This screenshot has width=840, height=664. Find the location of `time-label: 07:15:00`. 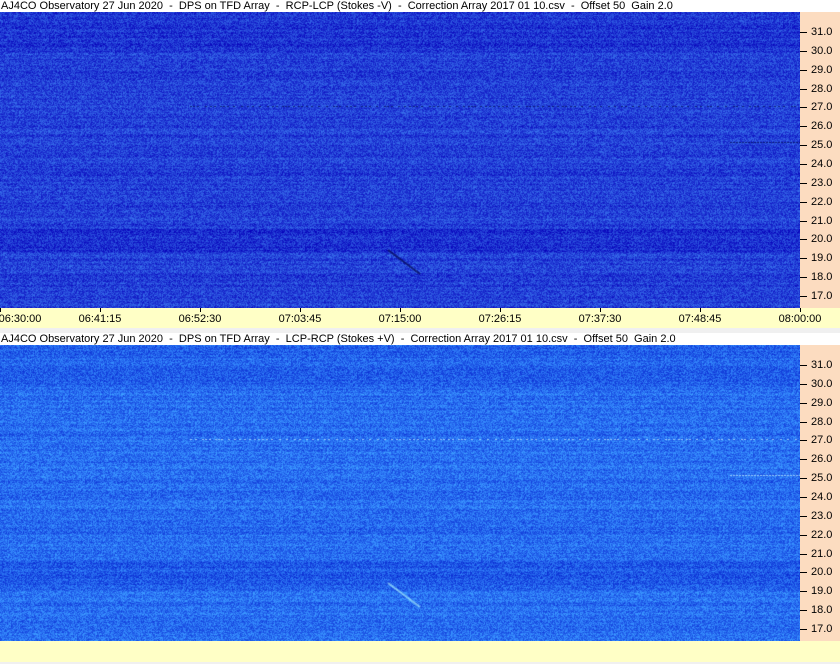

time-label: 07:15:00 is located at coordinates (400, 319).